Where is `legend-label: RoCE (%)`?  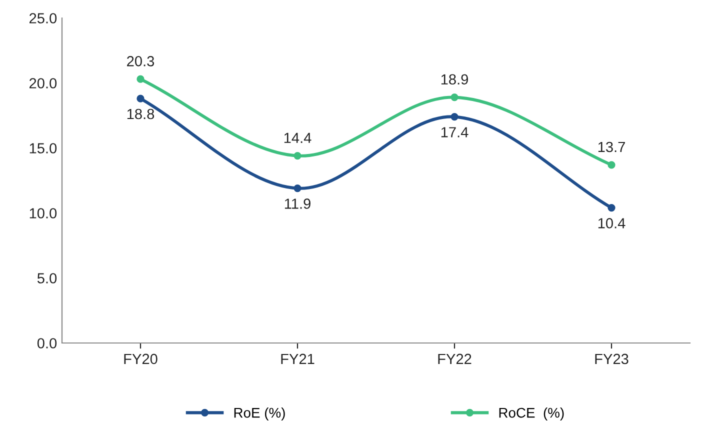 legend-label: RoCE (%) is located at coordinates (531, 414).